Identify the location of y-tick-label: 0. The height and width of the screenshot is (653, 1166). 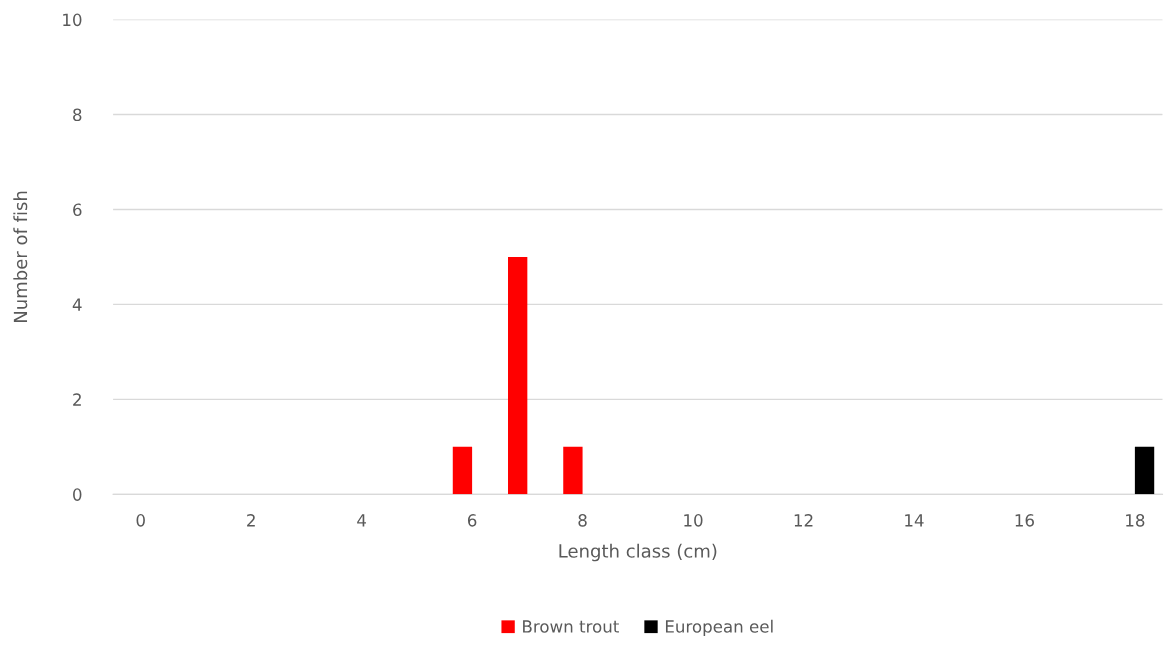
(77, 494).